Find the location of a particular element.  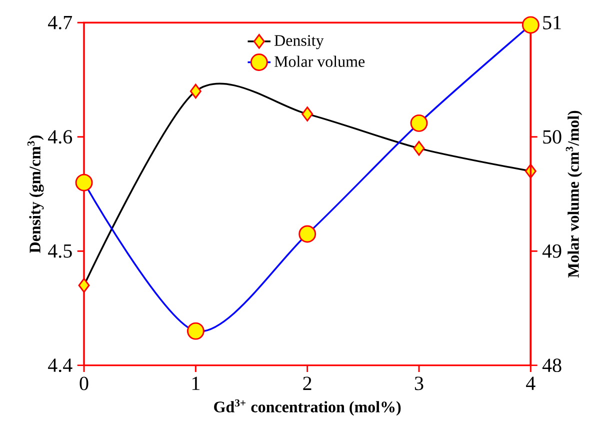

x-tick-label: 0 is located at coordinates (84, 383).